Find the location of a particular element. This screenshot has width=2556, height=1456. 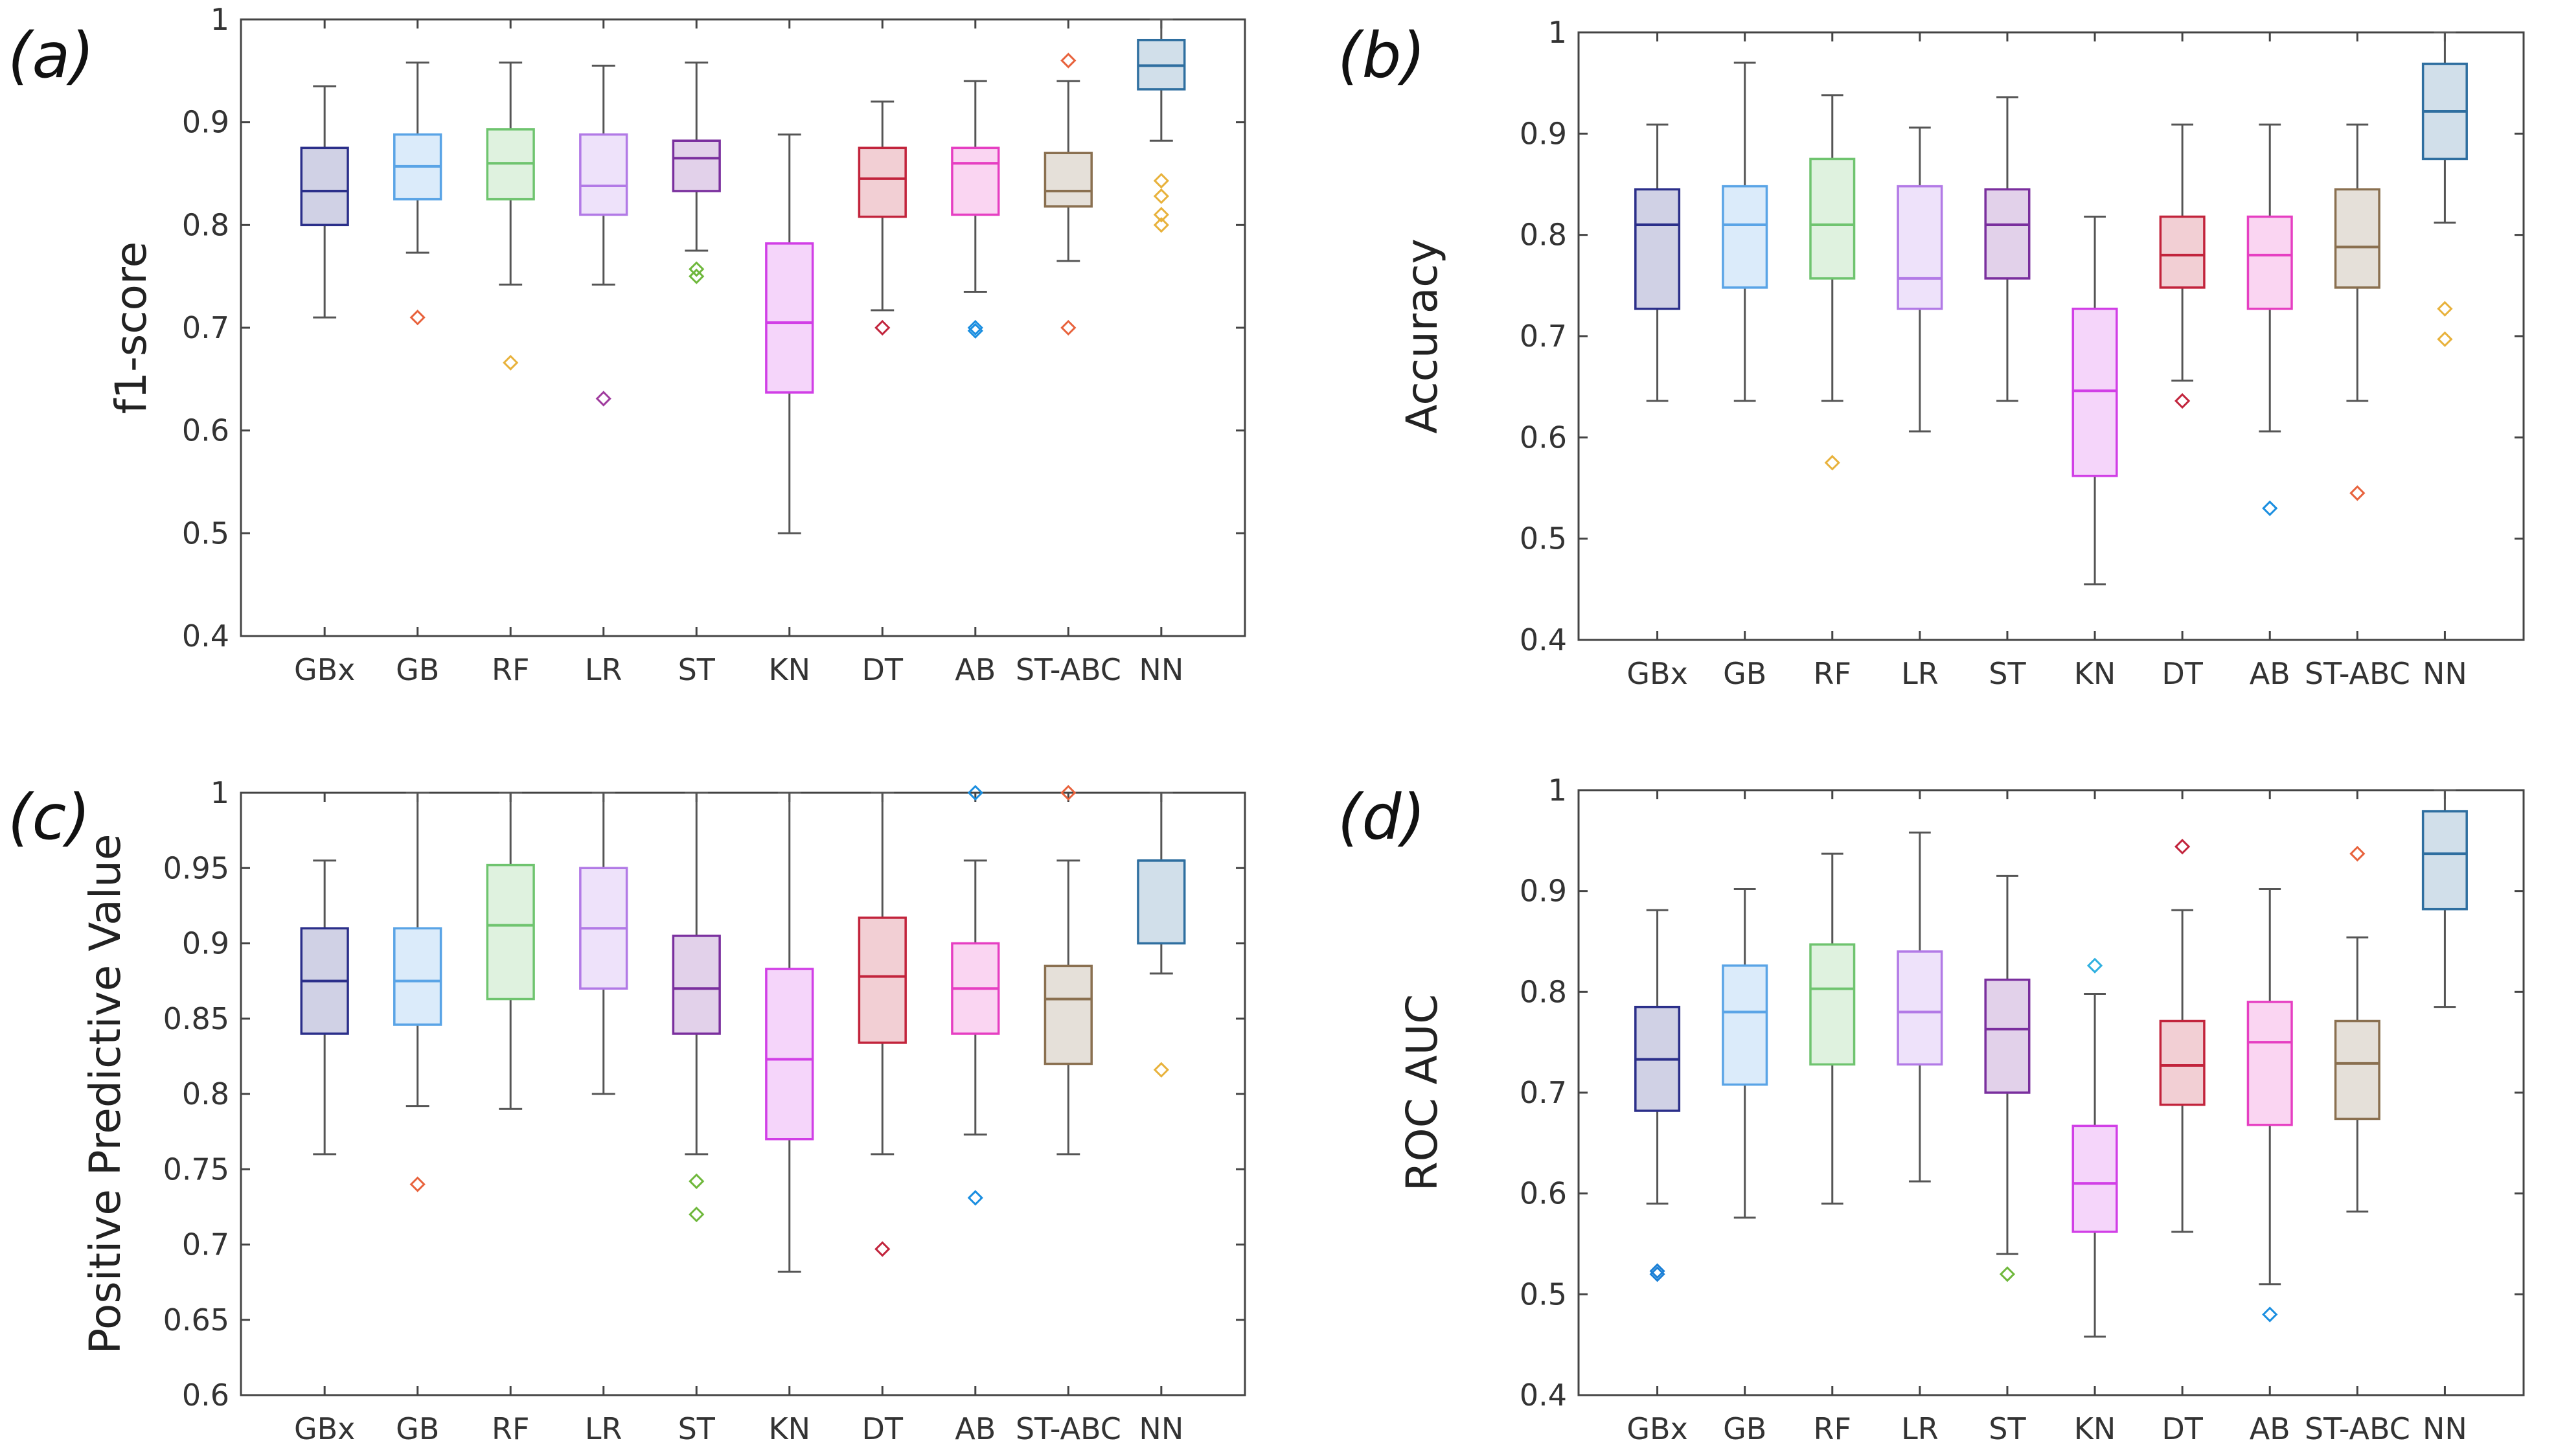

x-tick-label: ST-ABC is located at coordinates (1068, 670).